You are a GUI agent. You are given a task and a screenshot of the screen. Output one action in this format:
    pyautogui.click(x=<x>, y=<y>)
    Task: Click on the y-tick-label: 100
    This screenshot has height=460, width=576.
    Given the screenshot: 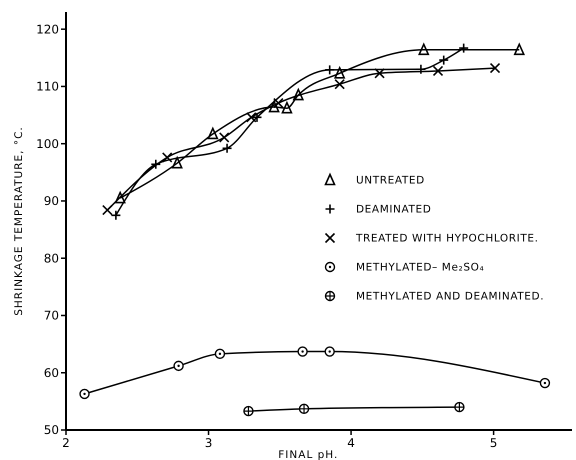 What is the action you would take?
    pyautogui.click(x=47, y=143)
    